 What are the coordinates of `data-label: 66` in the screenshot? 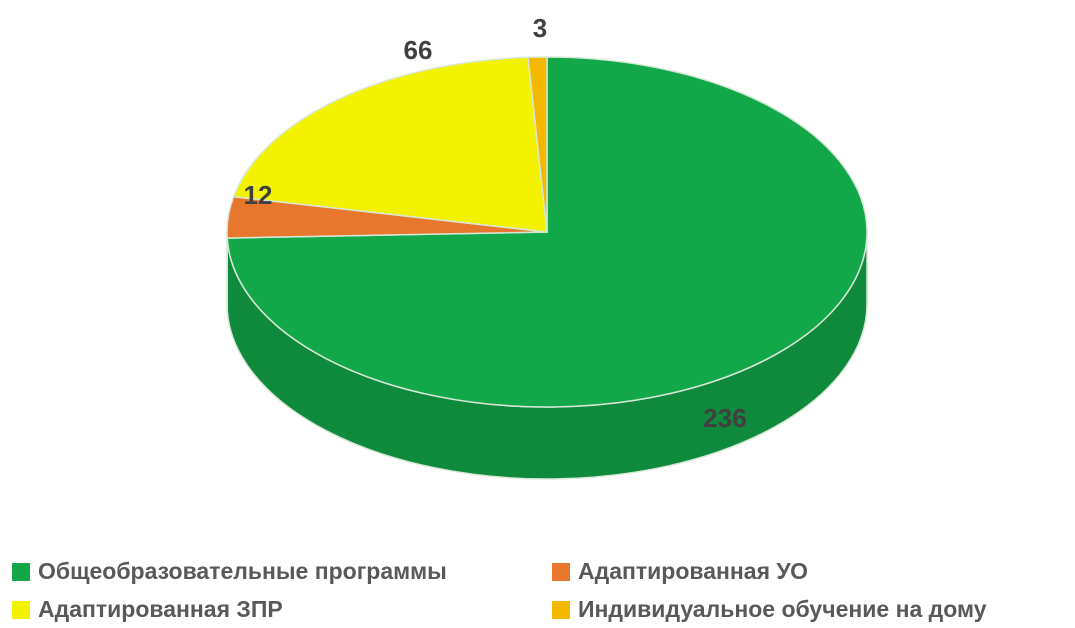 It's located at (418, 50).